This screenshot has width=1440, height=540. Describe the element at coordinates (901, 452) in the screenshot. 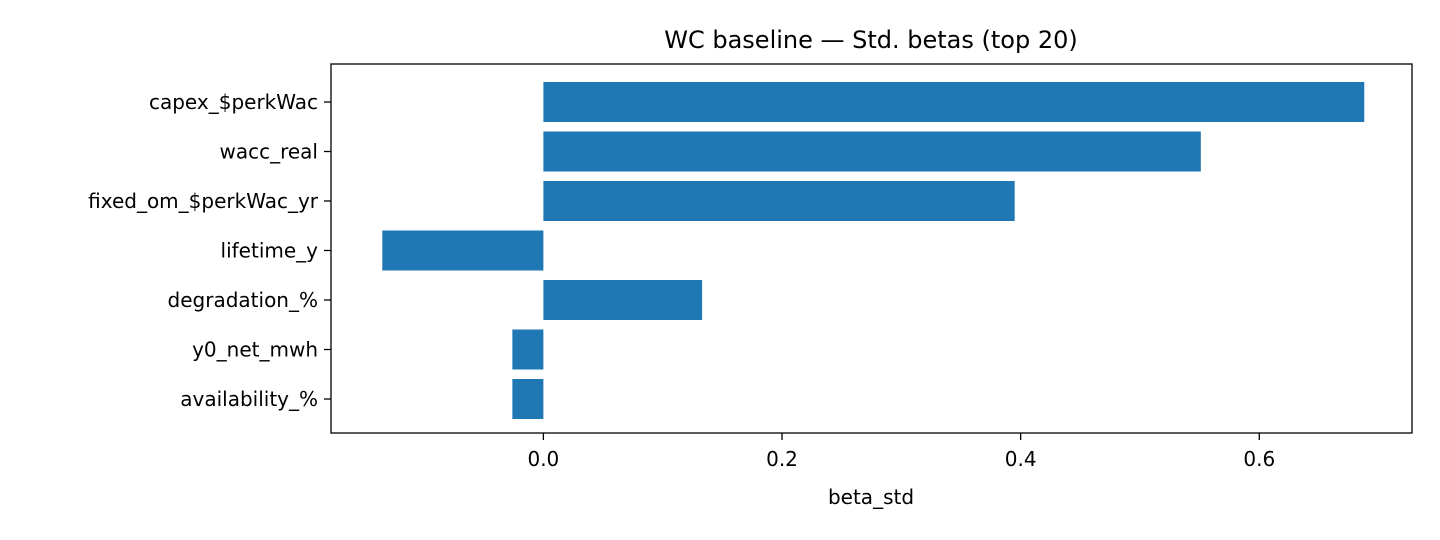

I see `x-axis: 0.0 0.2 0.4 0.6` at that location.